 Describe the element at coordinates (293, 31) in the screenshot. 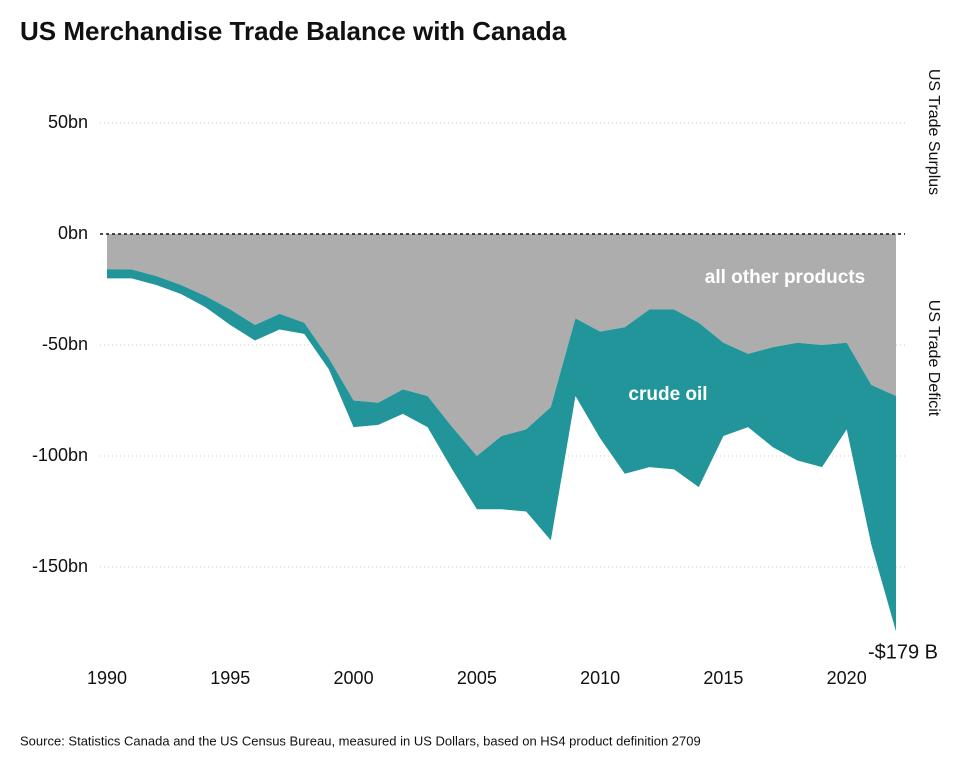

I see `chart-title: US Merchandise Trade Balance with Canada` at that location.